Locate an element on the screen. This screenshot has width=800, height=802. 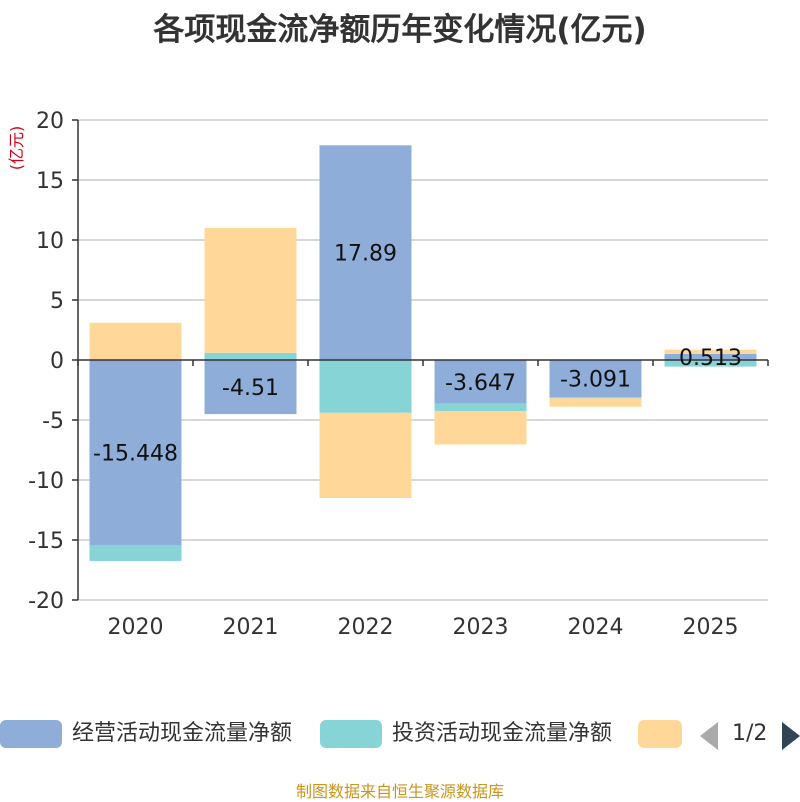
legend-label-investing: 投资活动现金流量净额 is located at coordinates (502, 733).